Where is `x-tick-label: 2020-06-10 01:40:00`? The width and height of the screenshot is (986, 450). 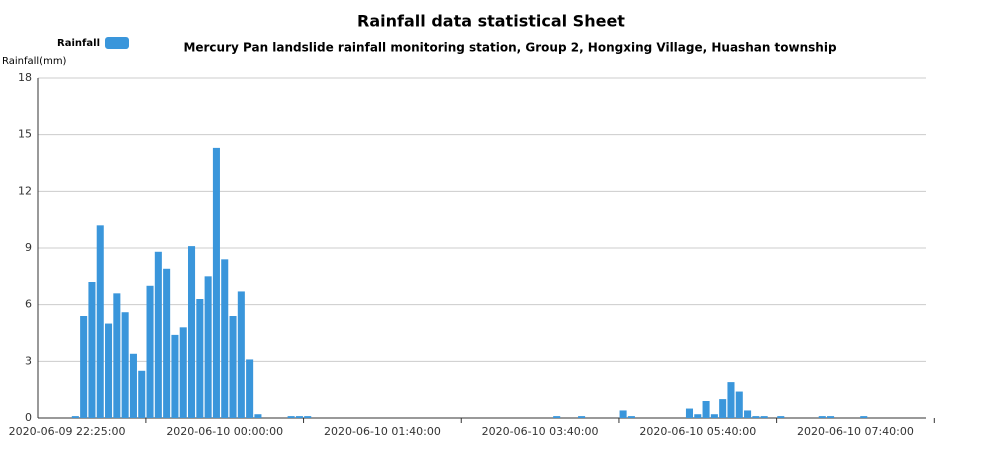
x-tick-label: 2020-06-10 01:40:00 is located at coordinates (382, 431).